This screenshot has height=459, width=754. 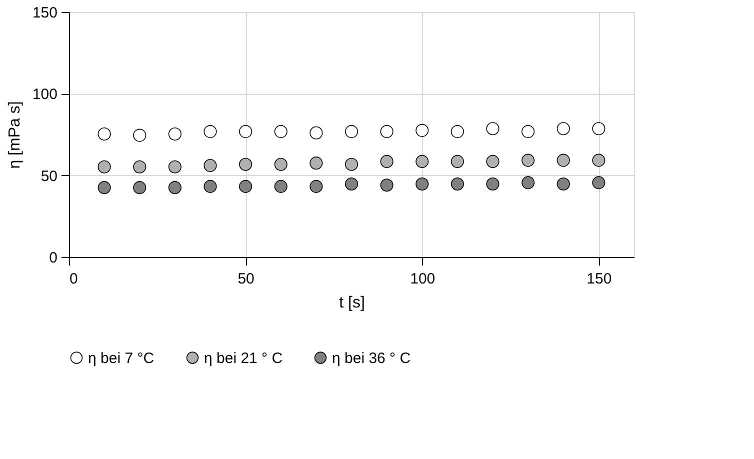 I want to click on y-tick-label: 150, so click(x=45, y=13).